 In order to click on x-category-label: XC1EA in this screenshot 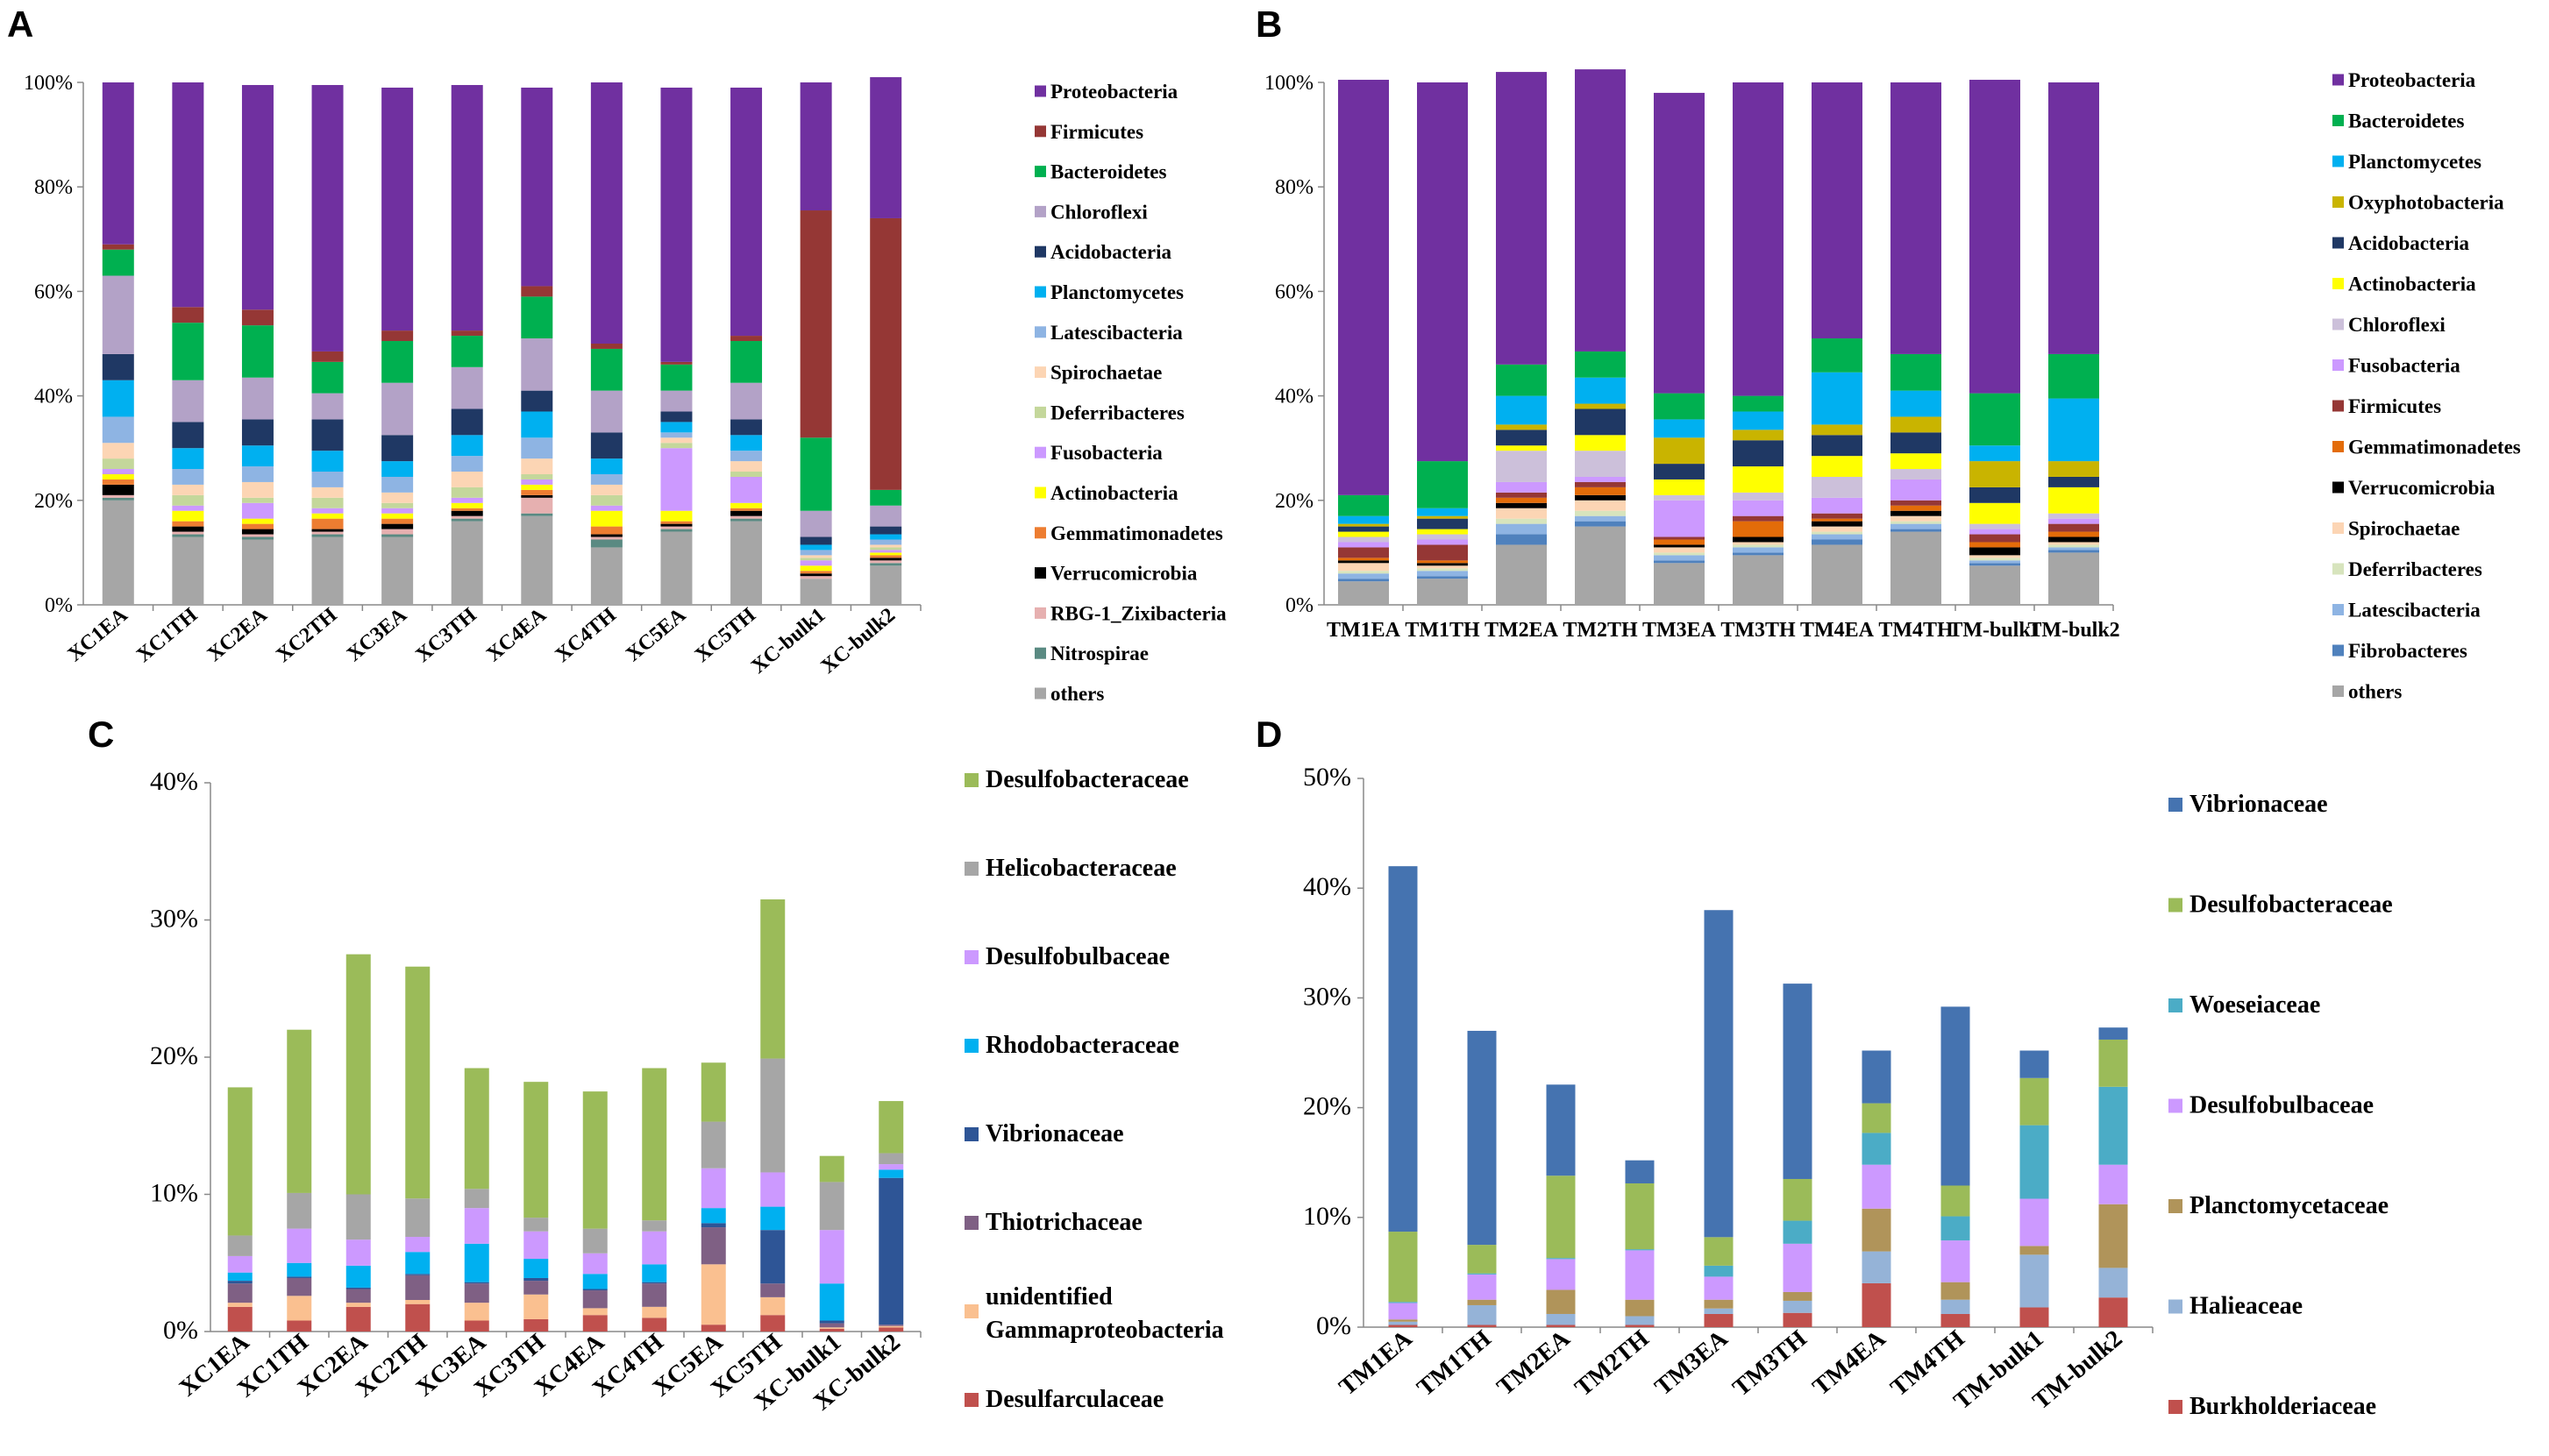, I will do `click(99, 634)`.